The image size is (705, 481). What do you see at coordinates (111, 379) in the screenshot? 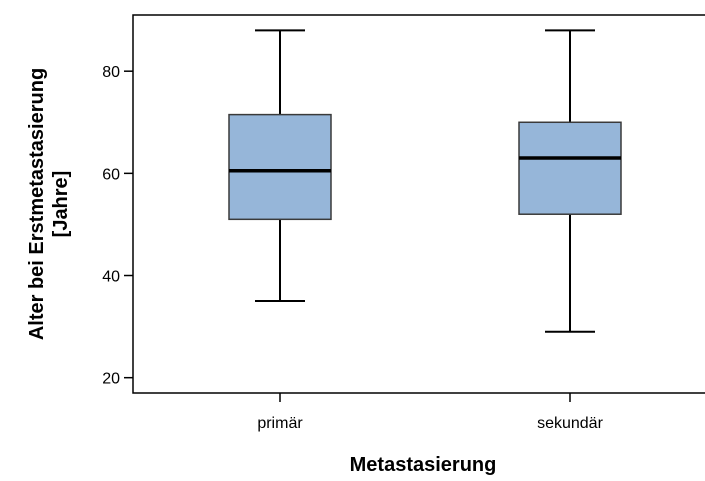
I see `y-tick-label: 20` at bounding box center [111, 379].